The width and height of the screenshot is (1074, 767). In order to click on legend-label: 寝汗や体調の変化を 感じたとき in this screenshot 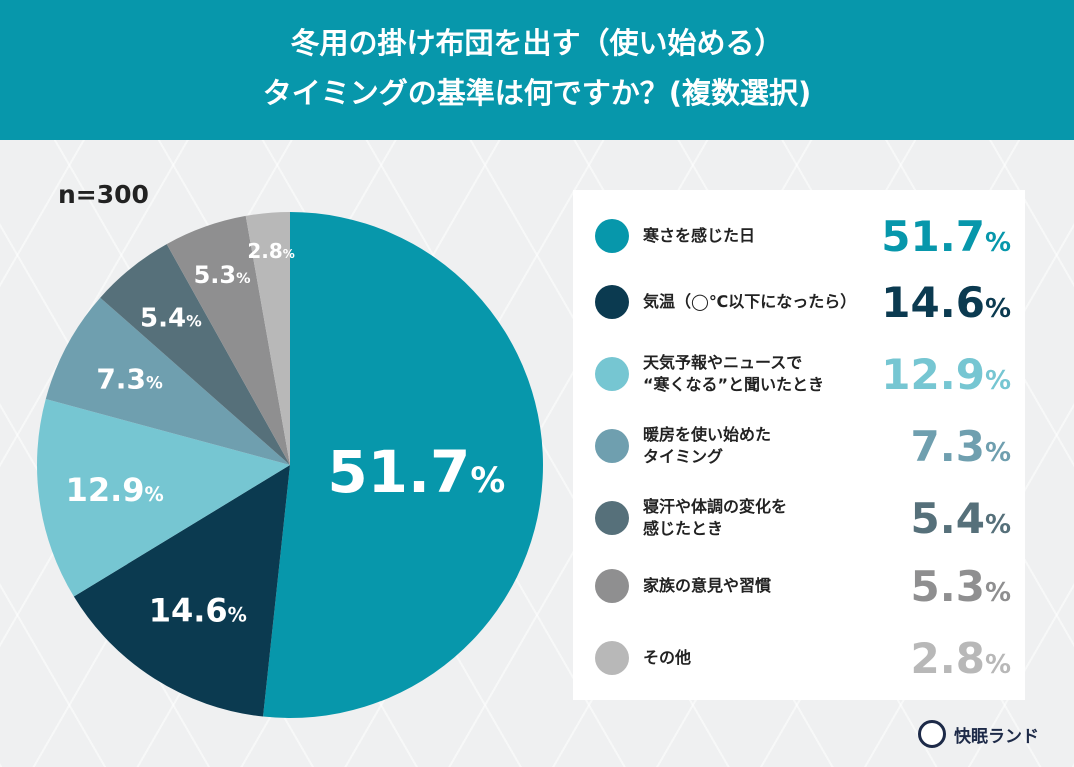, I will do `click(715, 517)`.